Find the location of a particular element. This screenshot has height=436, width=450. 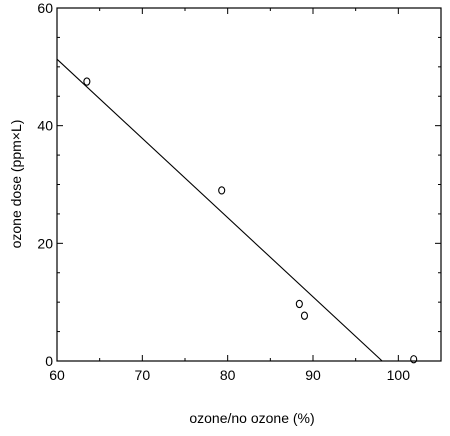

y-tick-label: 40 is located at coordinates (45, 126).